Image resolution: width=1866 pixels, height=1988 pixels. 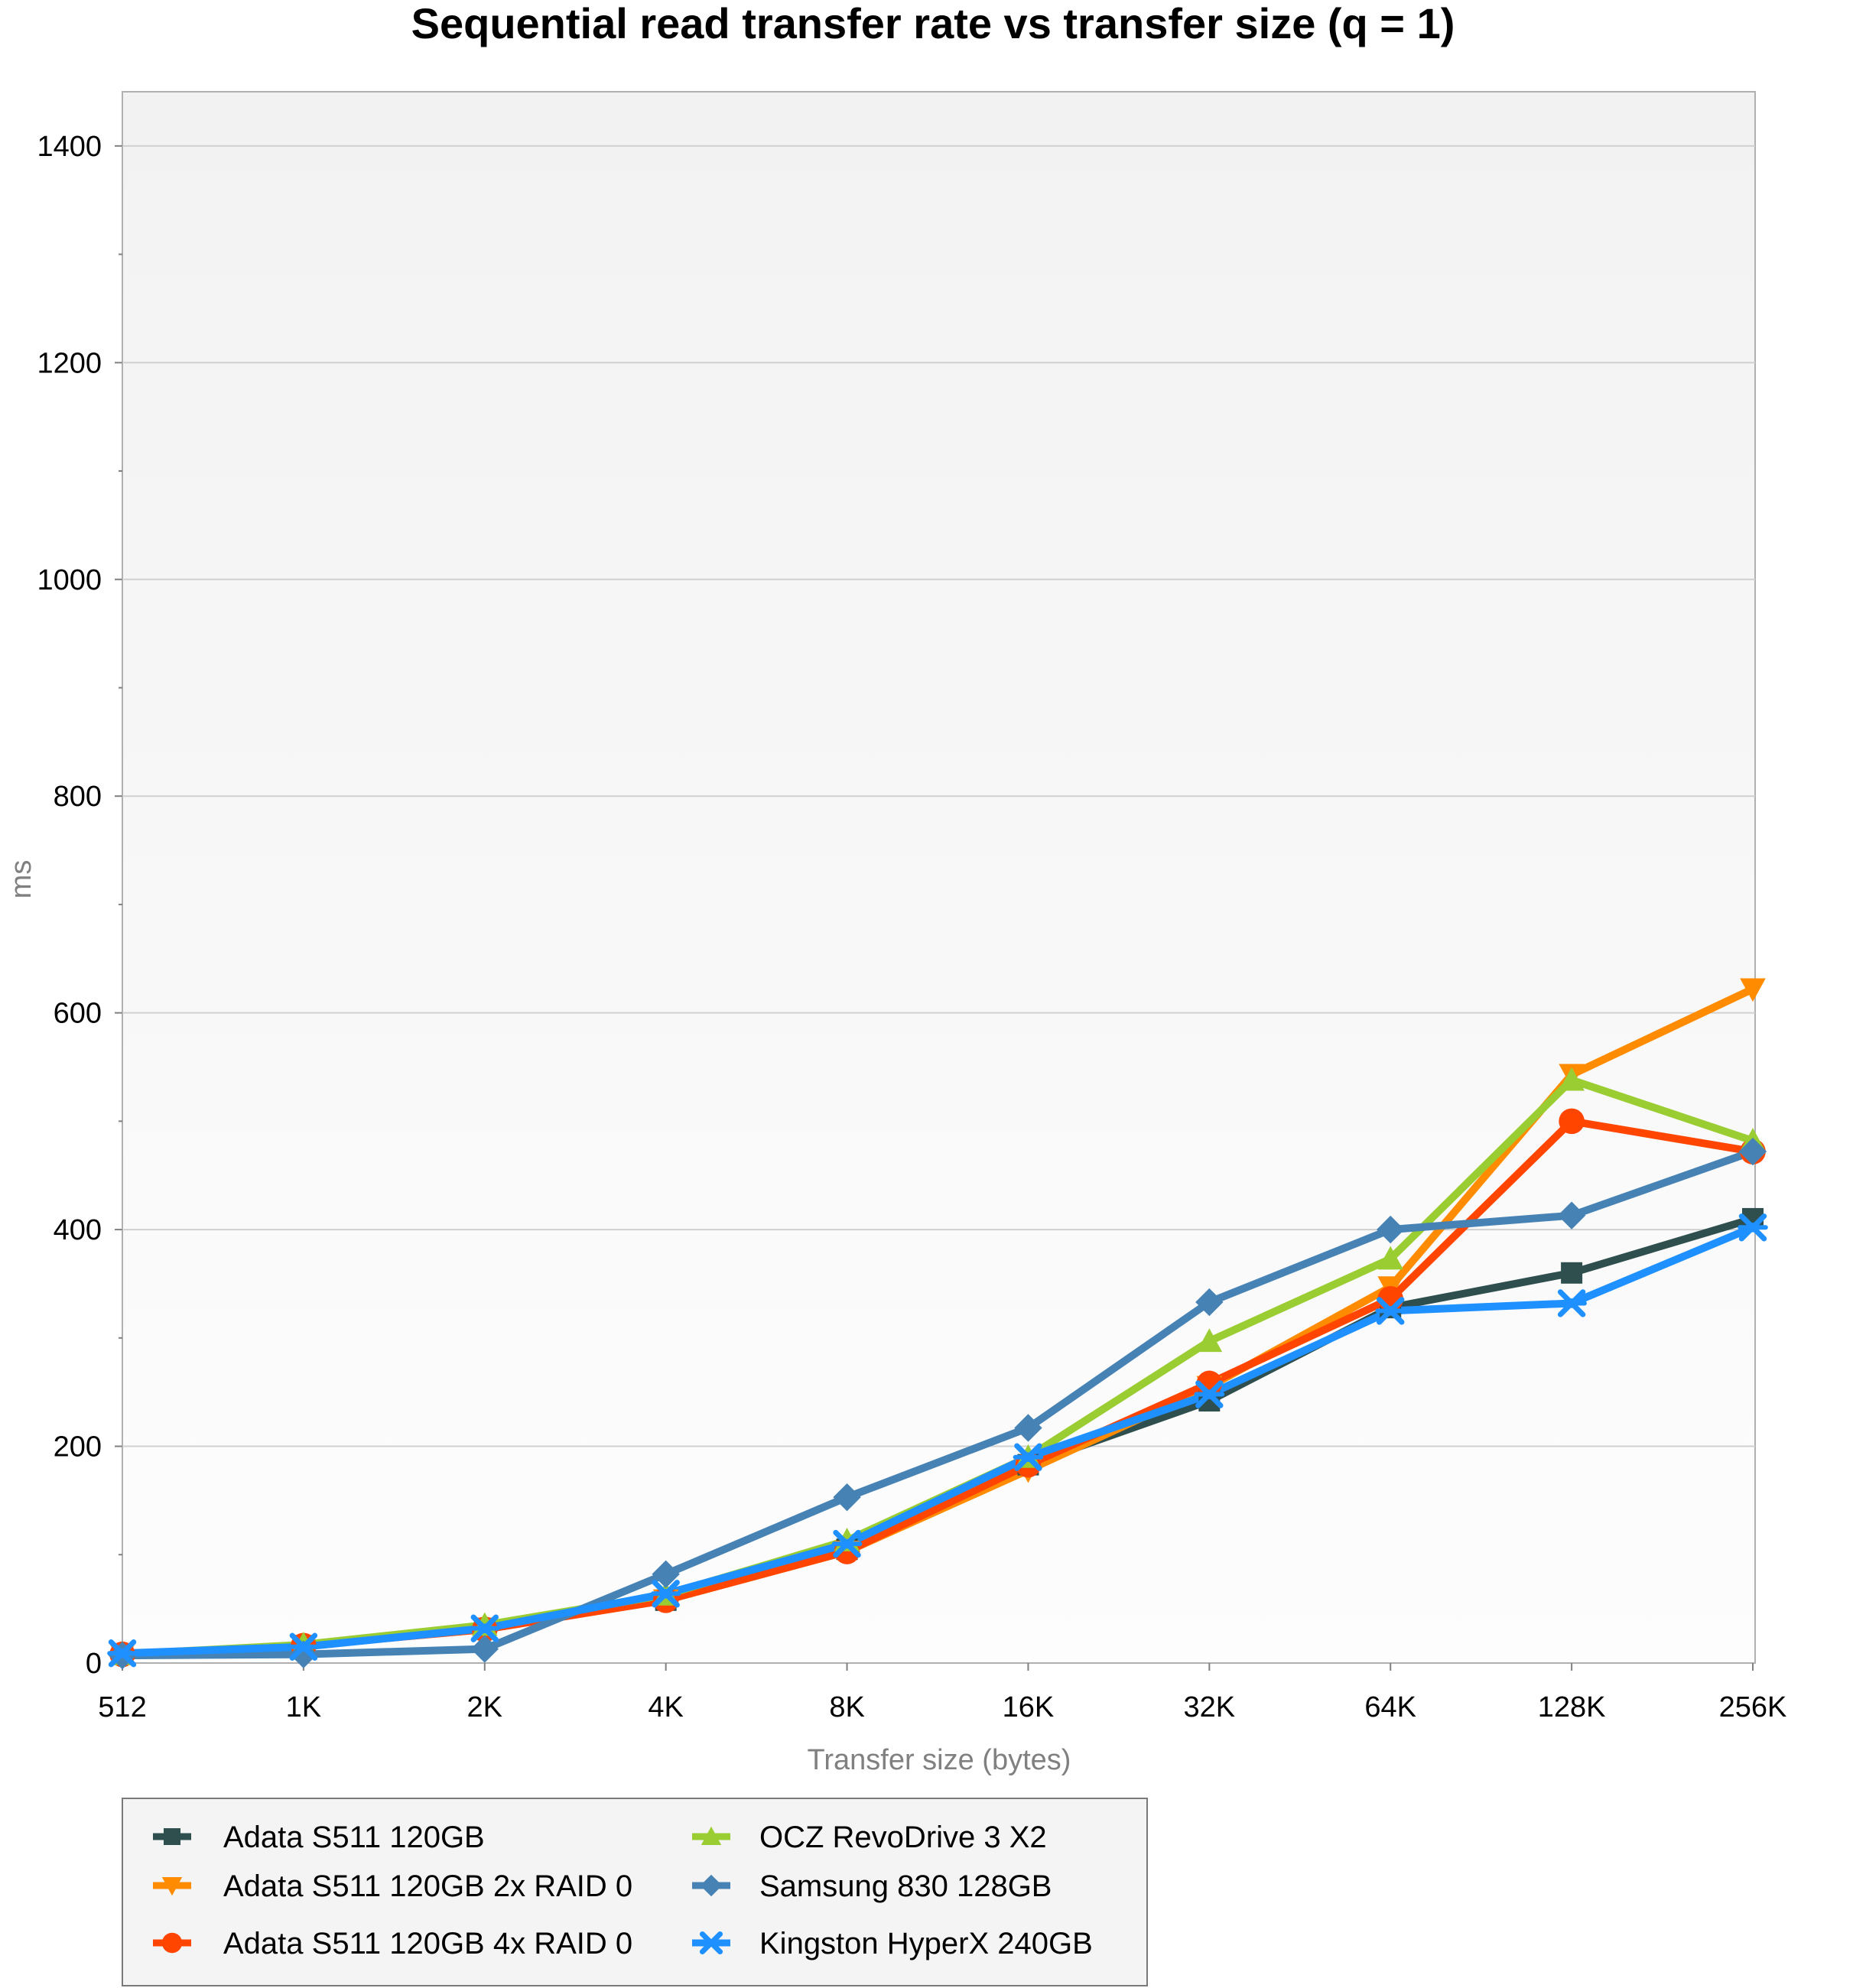 What do you see at coordinates (78, 797) in the screenshot?
I see `y-tick-label: 800` at bounding box center [78, 797].